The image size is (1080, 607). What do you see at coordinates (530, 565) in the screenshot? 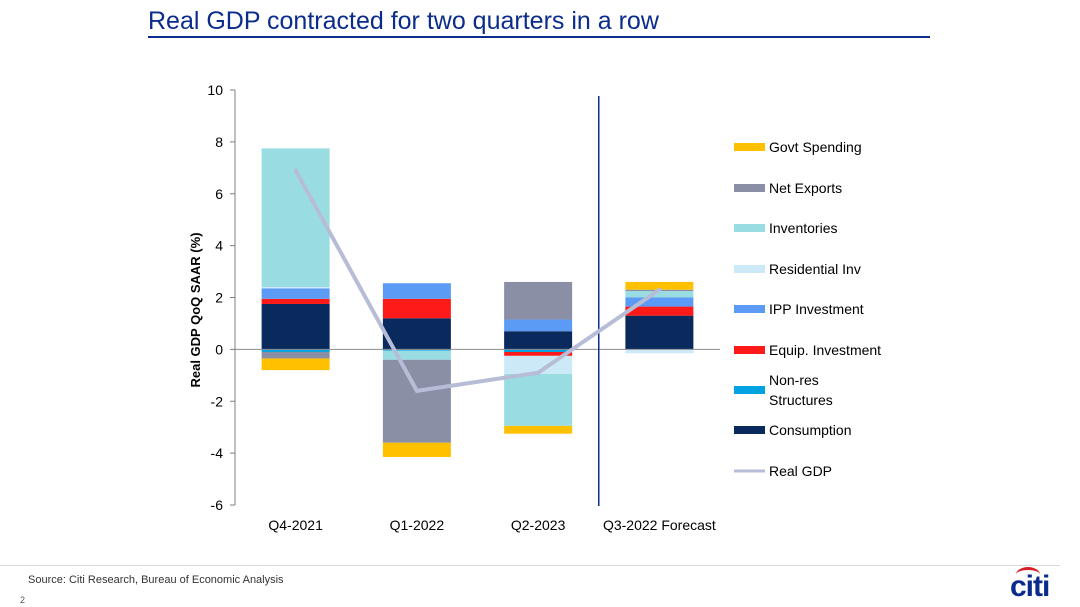
I see `footer-divider` at bounding box center [530, 565].